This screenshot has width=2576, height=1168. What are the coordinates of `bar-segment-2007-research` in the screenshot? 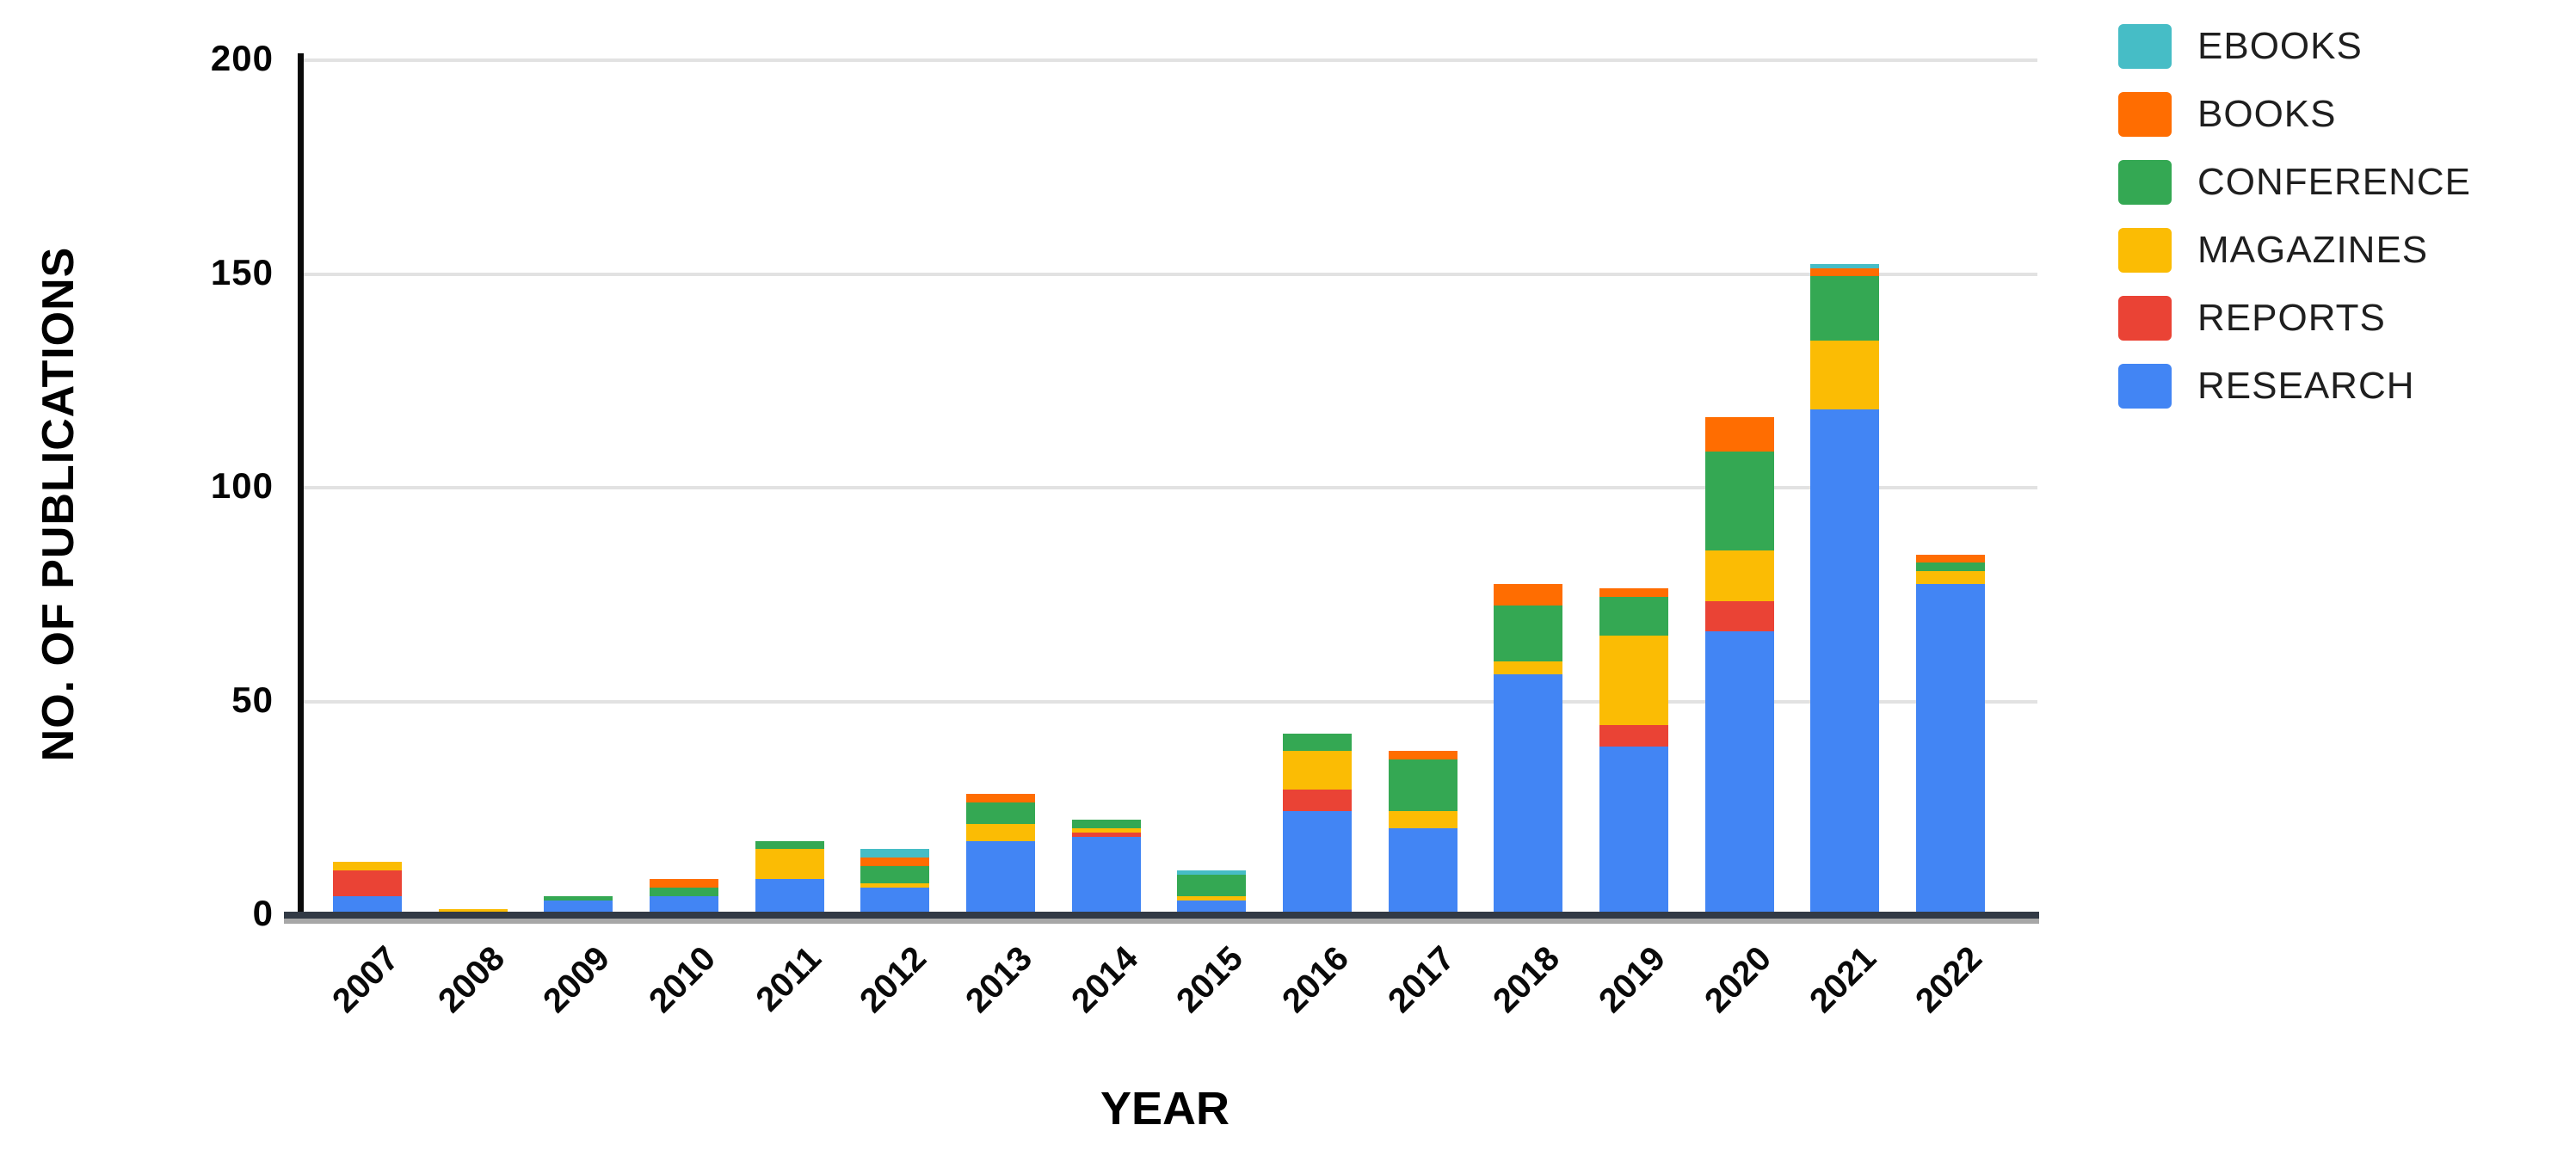 It's located at (367, 905).